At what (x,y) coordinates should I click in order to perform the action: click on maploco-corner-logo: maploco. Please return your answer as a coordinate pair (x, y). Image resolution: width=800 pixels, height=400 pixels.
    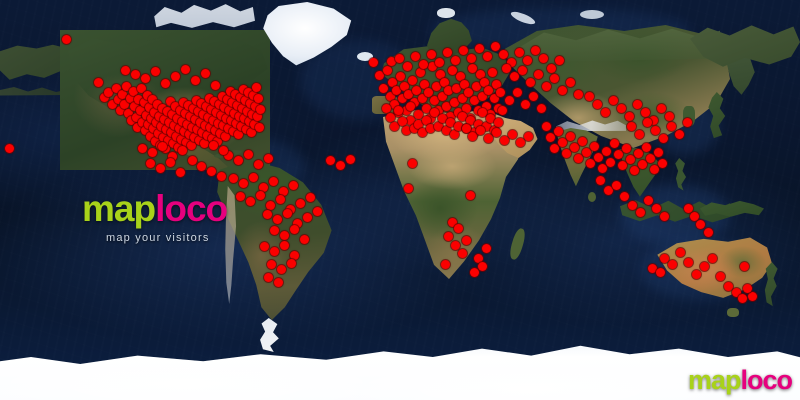
    Looking at the image, I should click on (740, 380).